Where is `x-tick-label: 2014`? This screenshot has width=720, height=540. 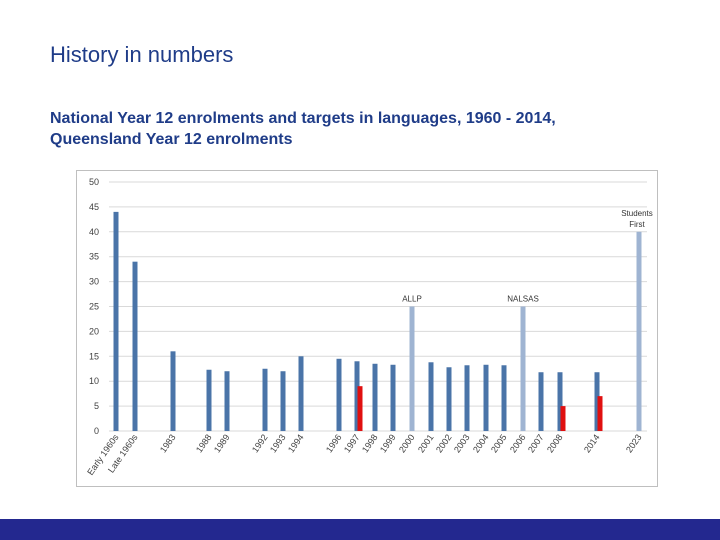
x-tick-label: 2014 is located at coordinates (592, 443).